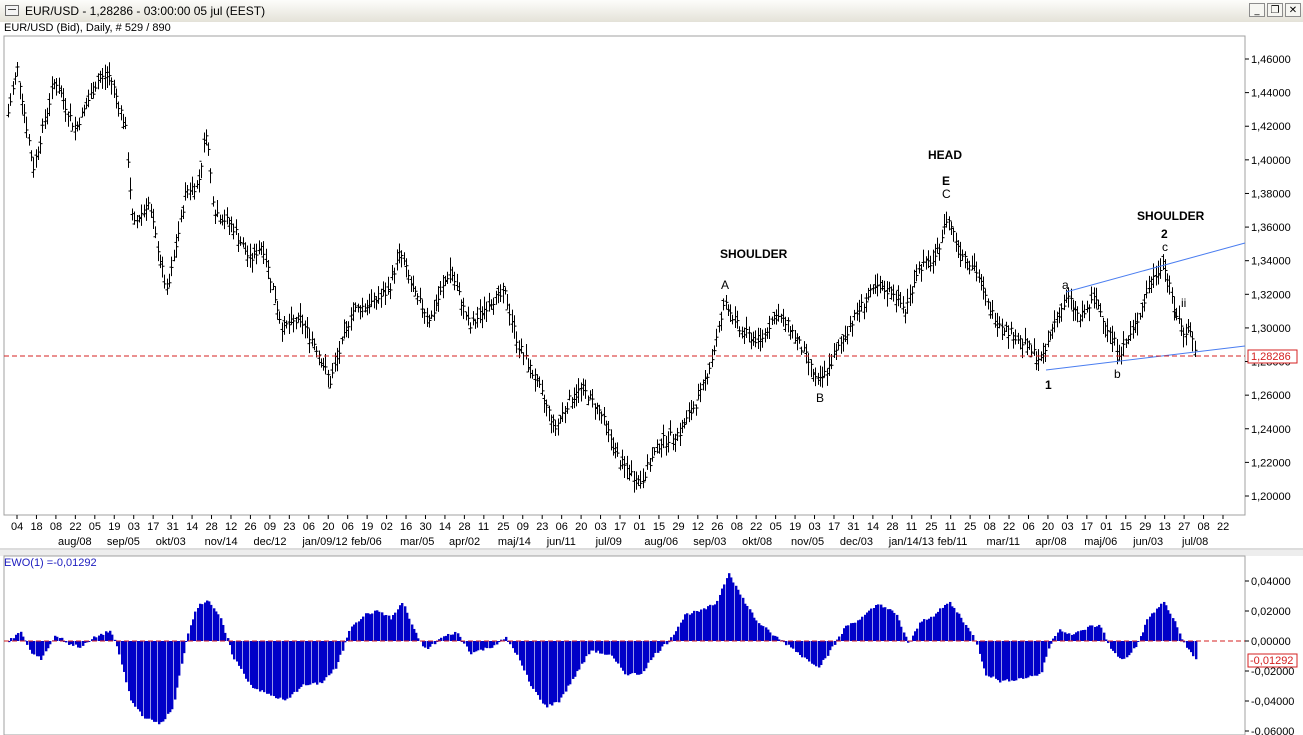  Describe the element at coordinates (651, 553) in the screenshot. I see `panel-splitter` at that location.